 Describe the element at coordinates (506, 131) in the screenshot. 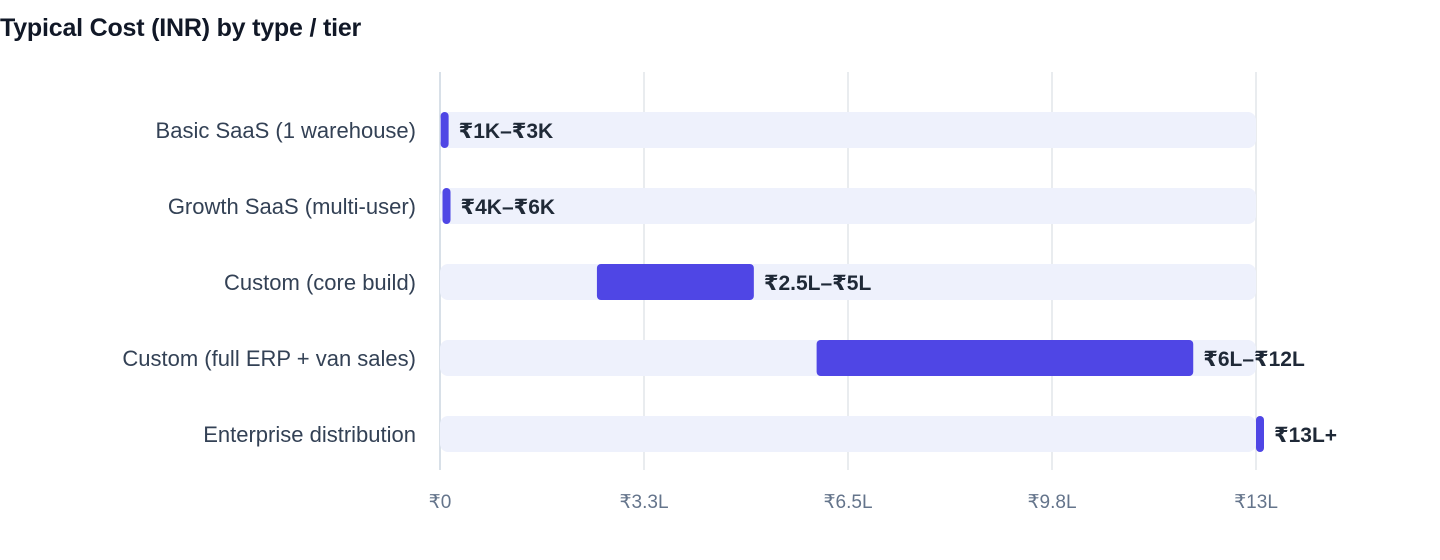

I see `range-value-label: ₹1K–₹3K` at that location.